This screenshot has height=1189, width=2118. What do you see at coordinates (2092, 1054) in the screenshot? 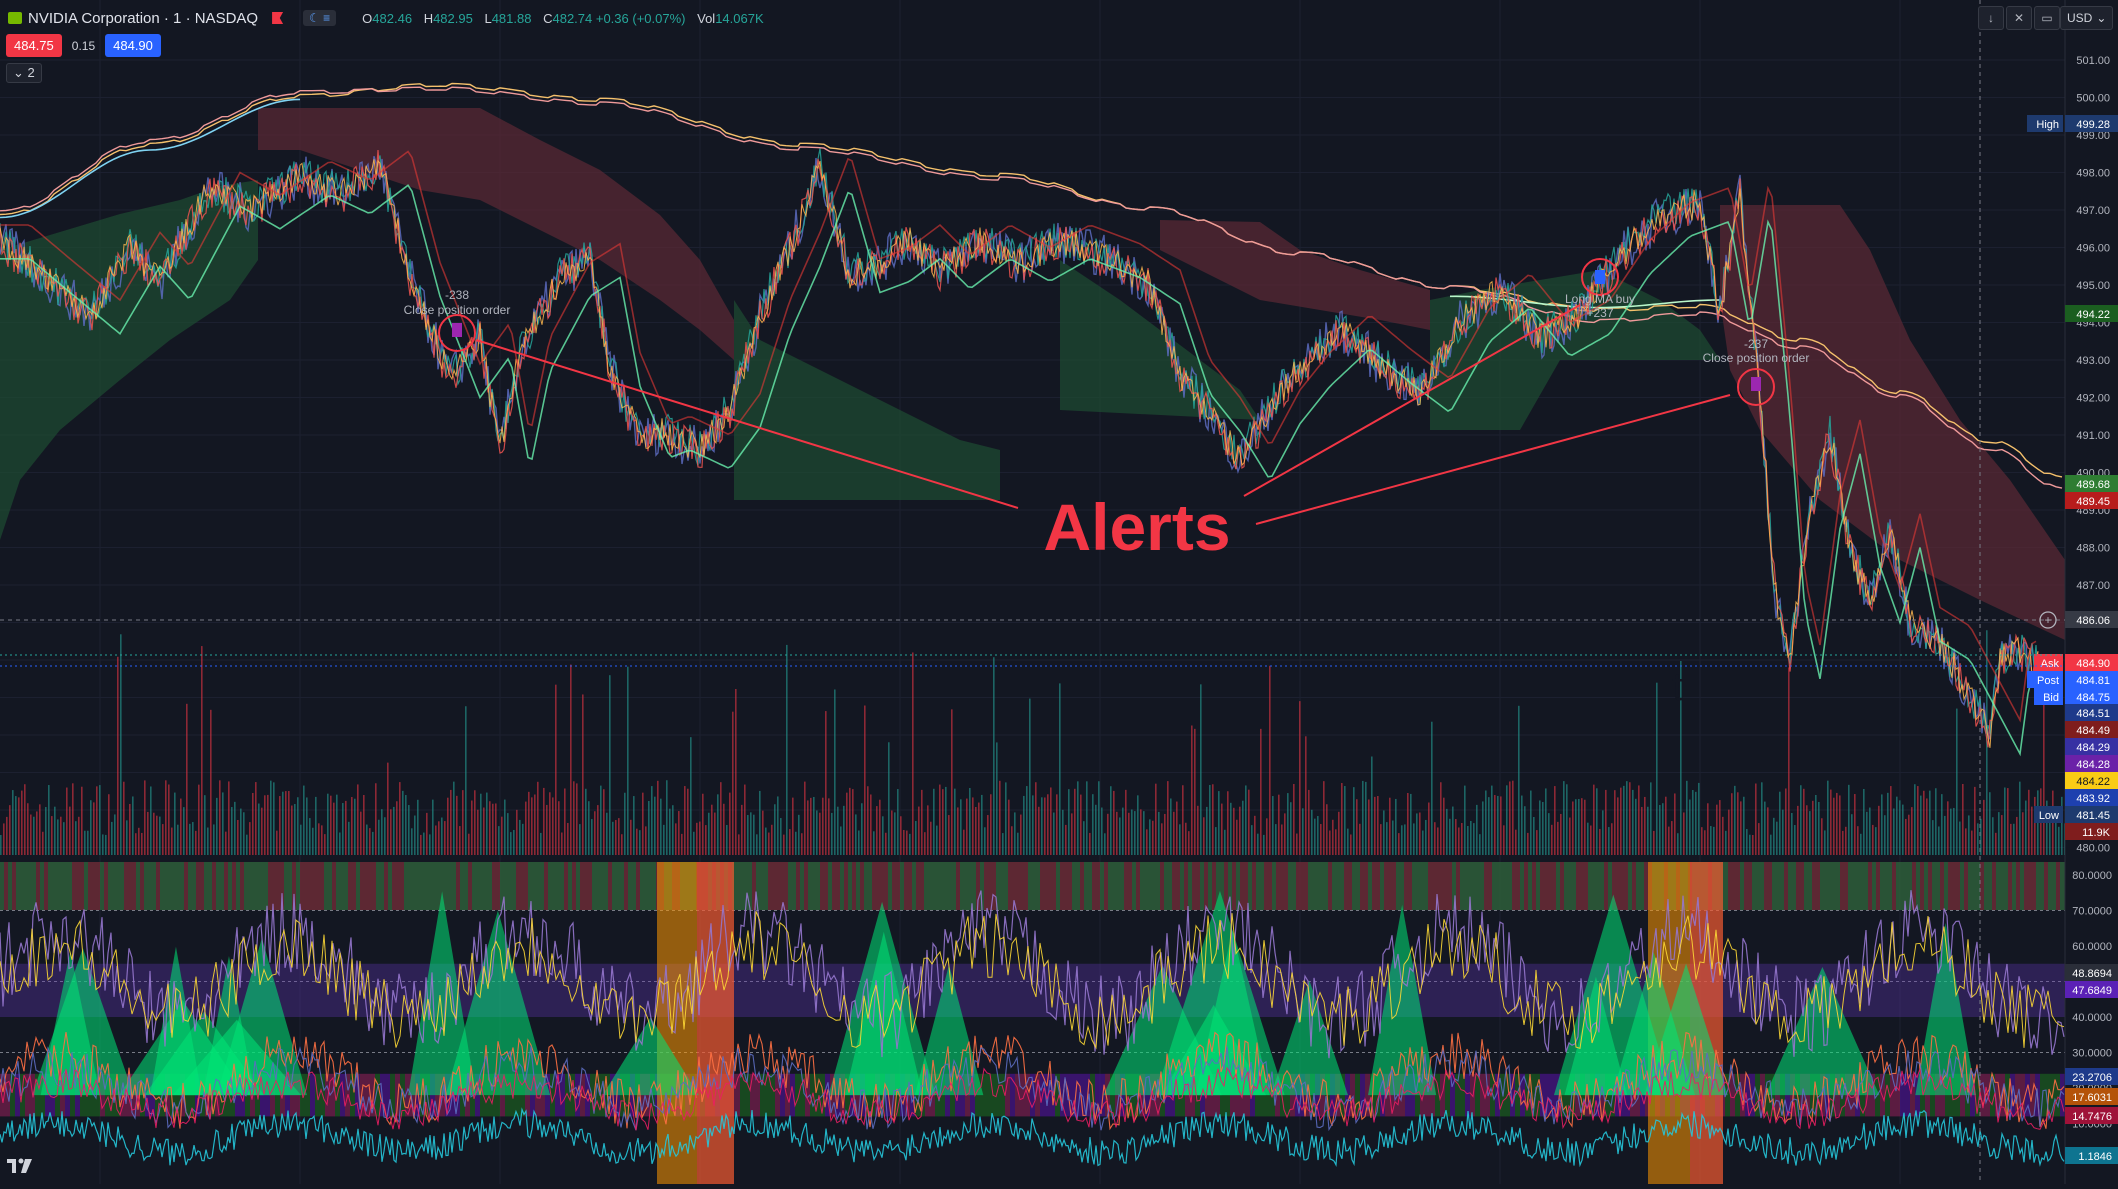
I see `osc-tick-label: 30.0000` at bounding box center [2092, 1054].